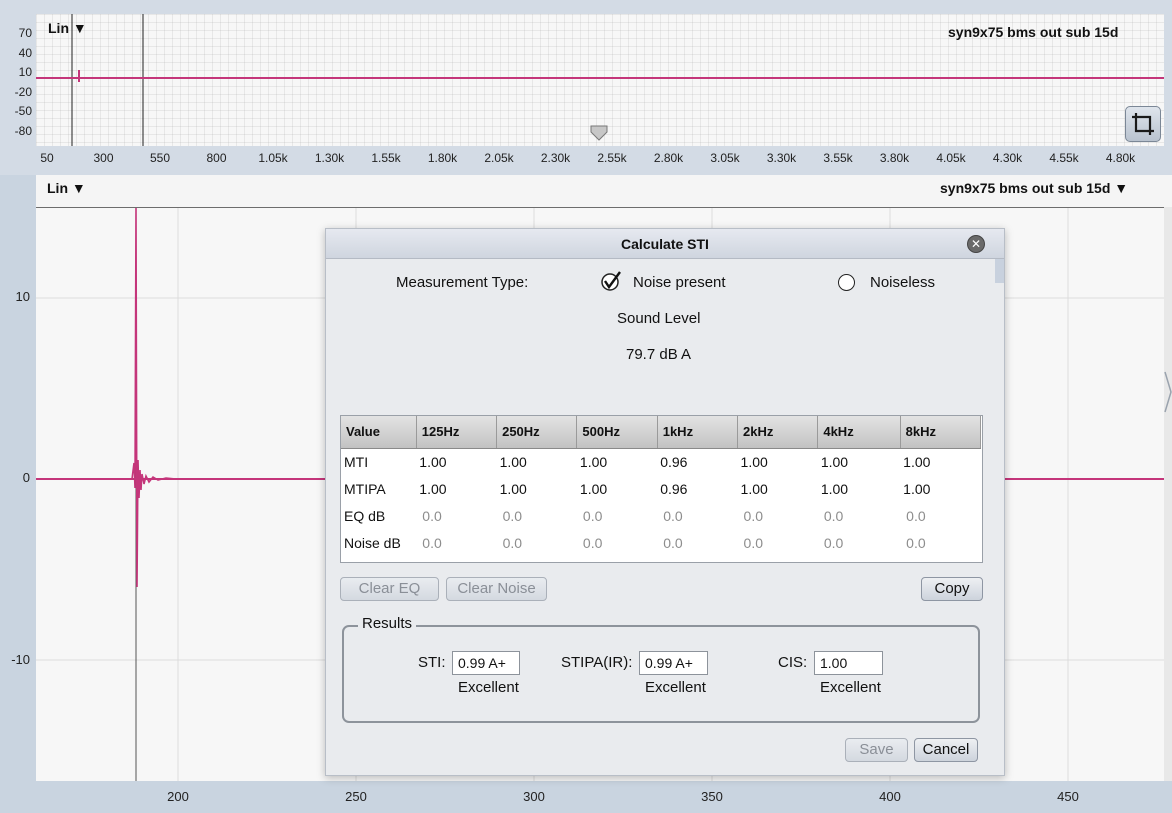 This screenshot has width=1172, height=813. What do you see at coordinates (665, 244) in the screenshot?
I see `dialog-title: Calculate STI` at bounding box center [665, 244].